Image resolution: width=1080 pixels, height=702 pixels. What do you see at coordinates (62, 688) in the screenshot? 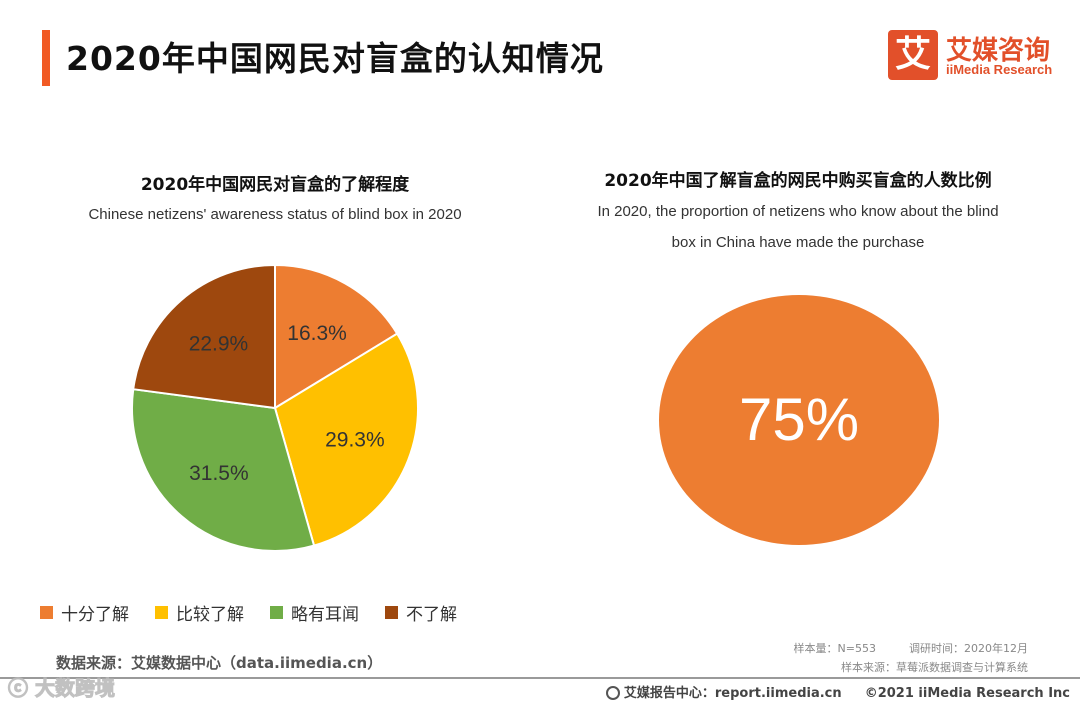
I see `watermark: ⓒ 大数跨境` at bounding box center [62, 688].